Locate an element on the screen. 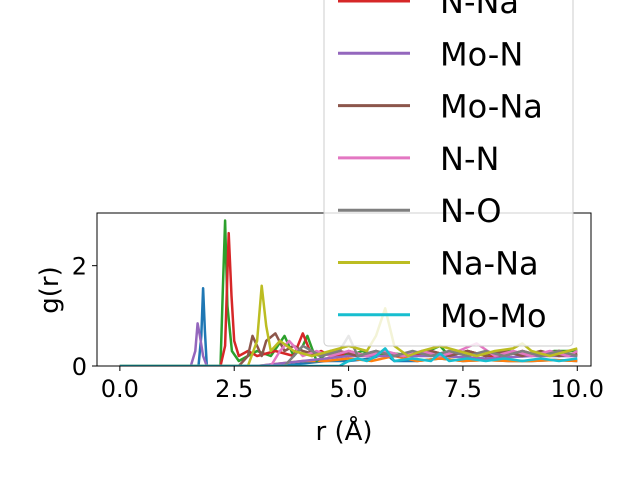 This screenshot has width=640, height=480. y-axis-label: g(r) is located at coordinates (50, 289).